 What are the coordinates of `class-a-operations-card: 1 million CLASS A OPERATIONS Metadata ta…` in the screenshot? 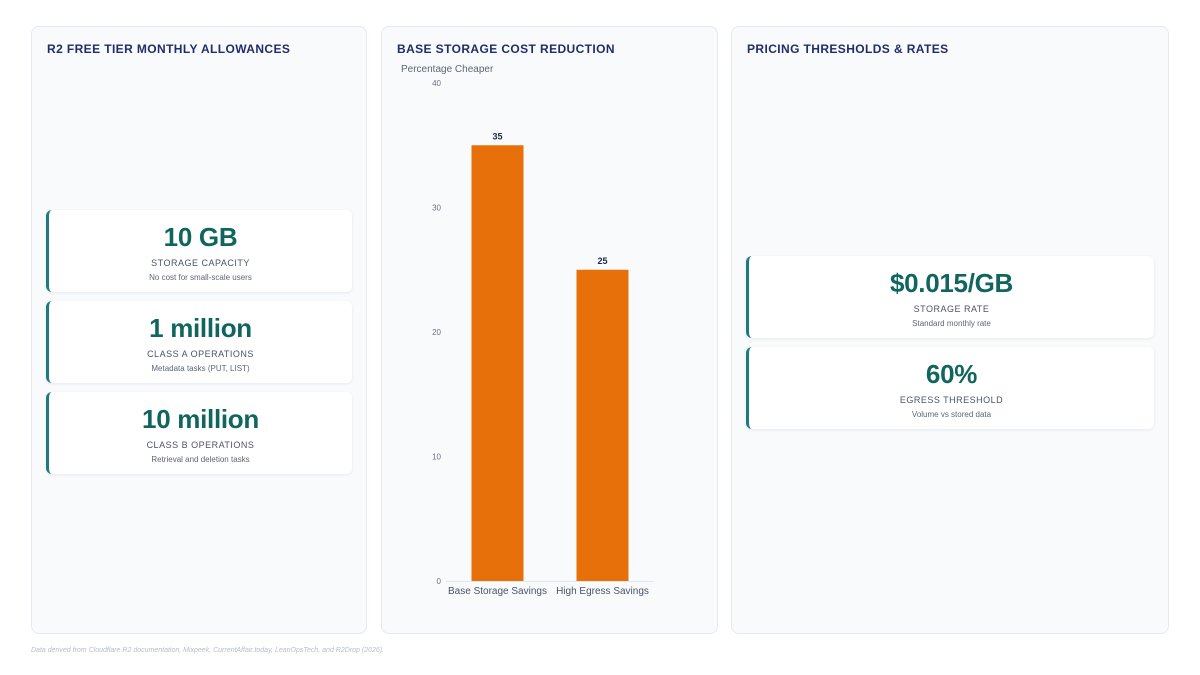 It's located at (199, 342).